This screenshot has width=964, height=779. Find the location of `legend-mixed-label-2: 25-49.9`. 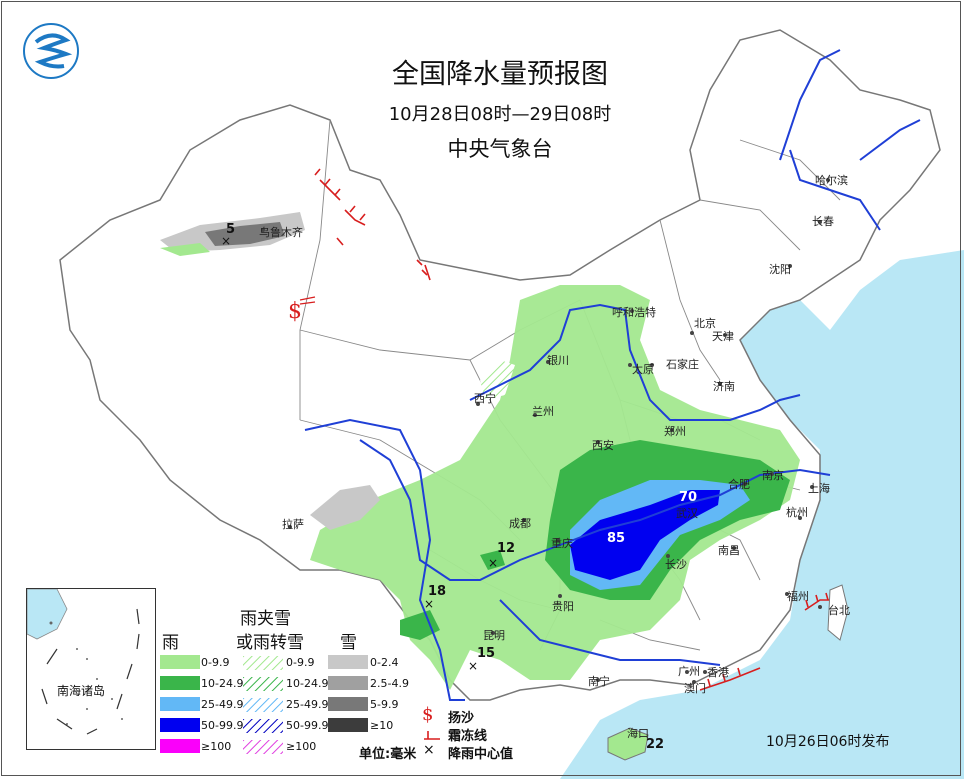

legend-mixed-label-2: 25-49.9 is located at coordinates (307, 704).